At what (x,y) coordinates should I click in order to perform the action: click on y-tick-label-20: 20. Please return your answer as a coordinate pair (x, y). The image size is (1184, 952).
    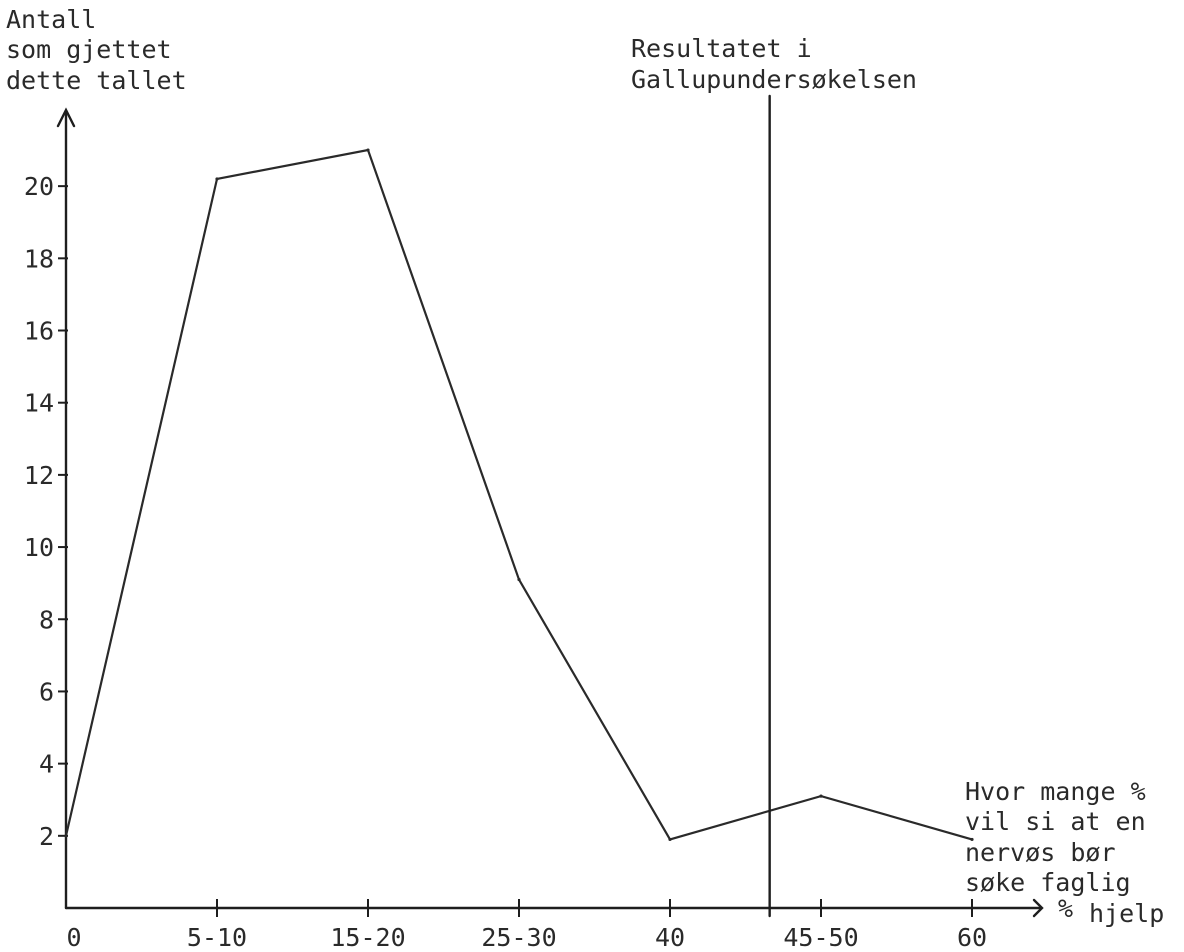
    Looking at the image, I should click on (39, 186).